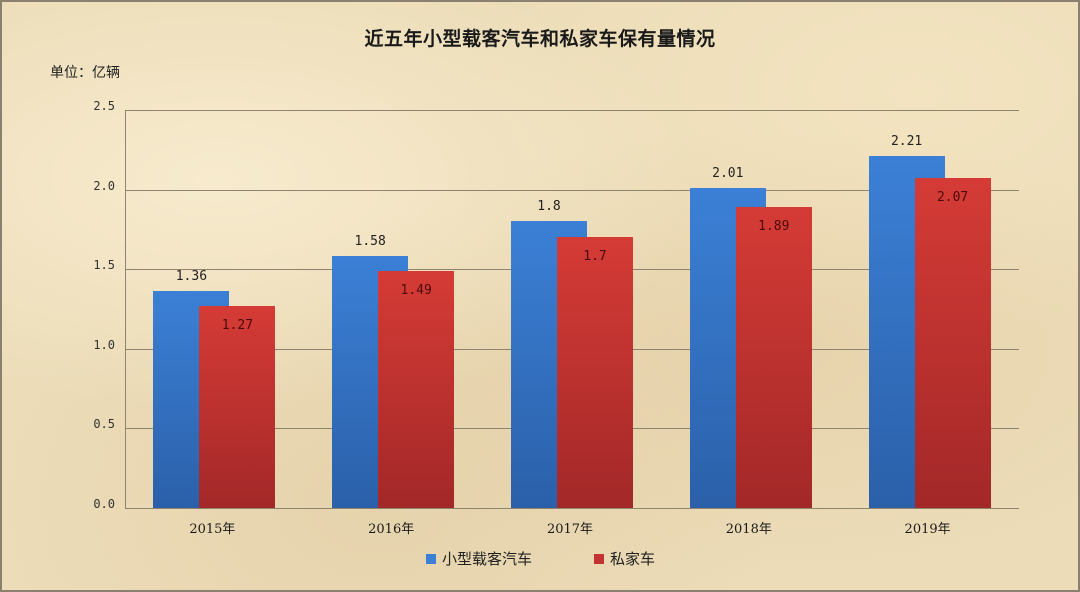 Image resolution: width=1080 pixels, height=592 pixels. What do you see at coordinates (571, 558) in the screenshot?
I see `legend: 小型载客汽车 私家车` at bounding box center [571, 558].